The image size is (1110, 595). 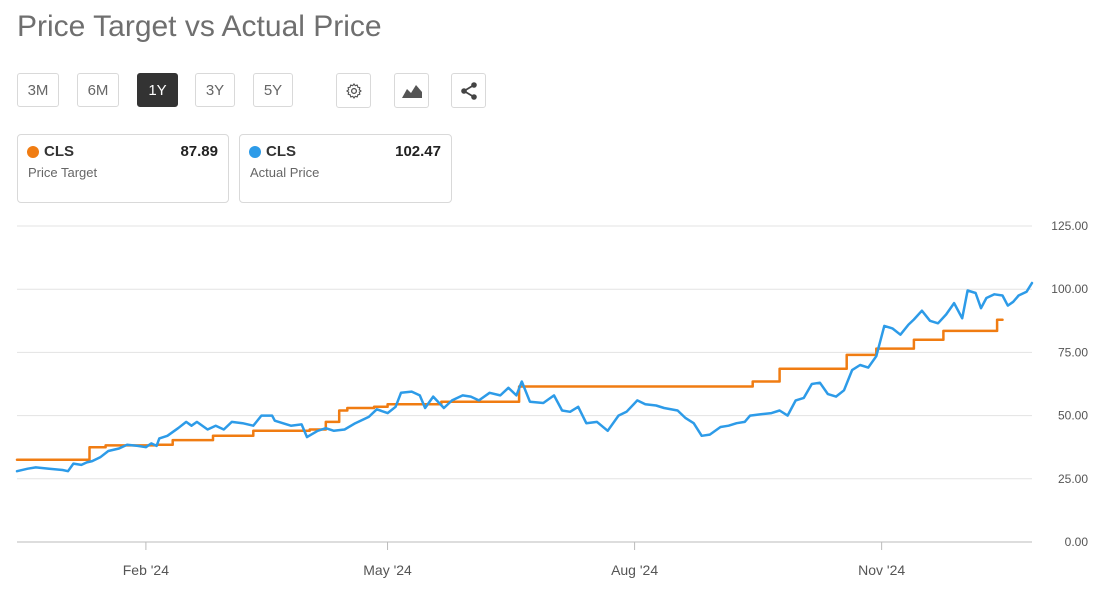 I want to click on range-3y-button: 3Y, so click(x=215, y=90).